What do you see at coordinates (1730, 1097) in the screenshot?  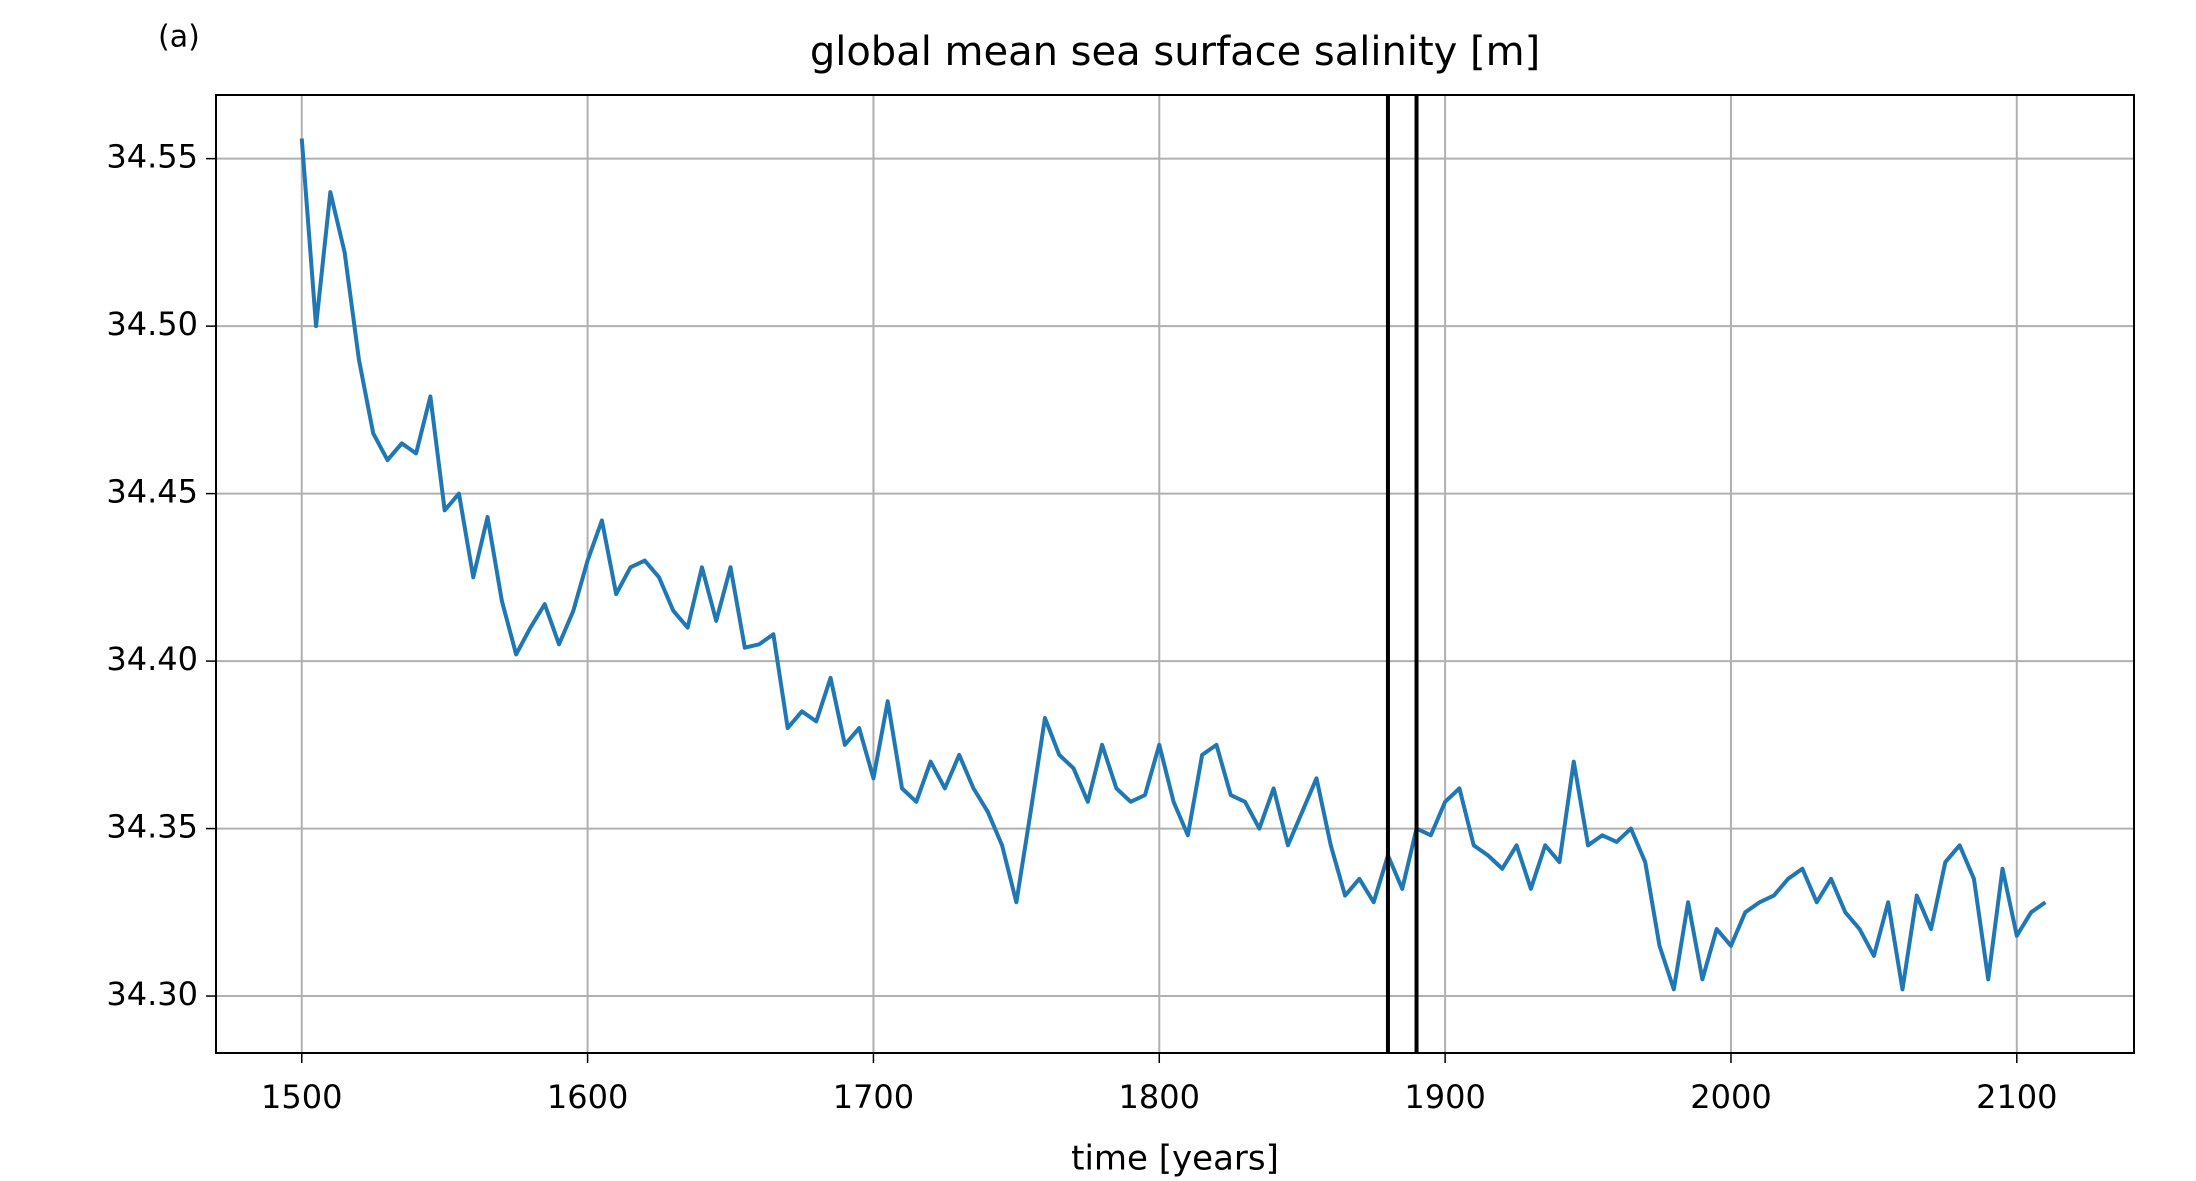 I see `x-tick-label: 2000` at bounding box center [1730, 1097].